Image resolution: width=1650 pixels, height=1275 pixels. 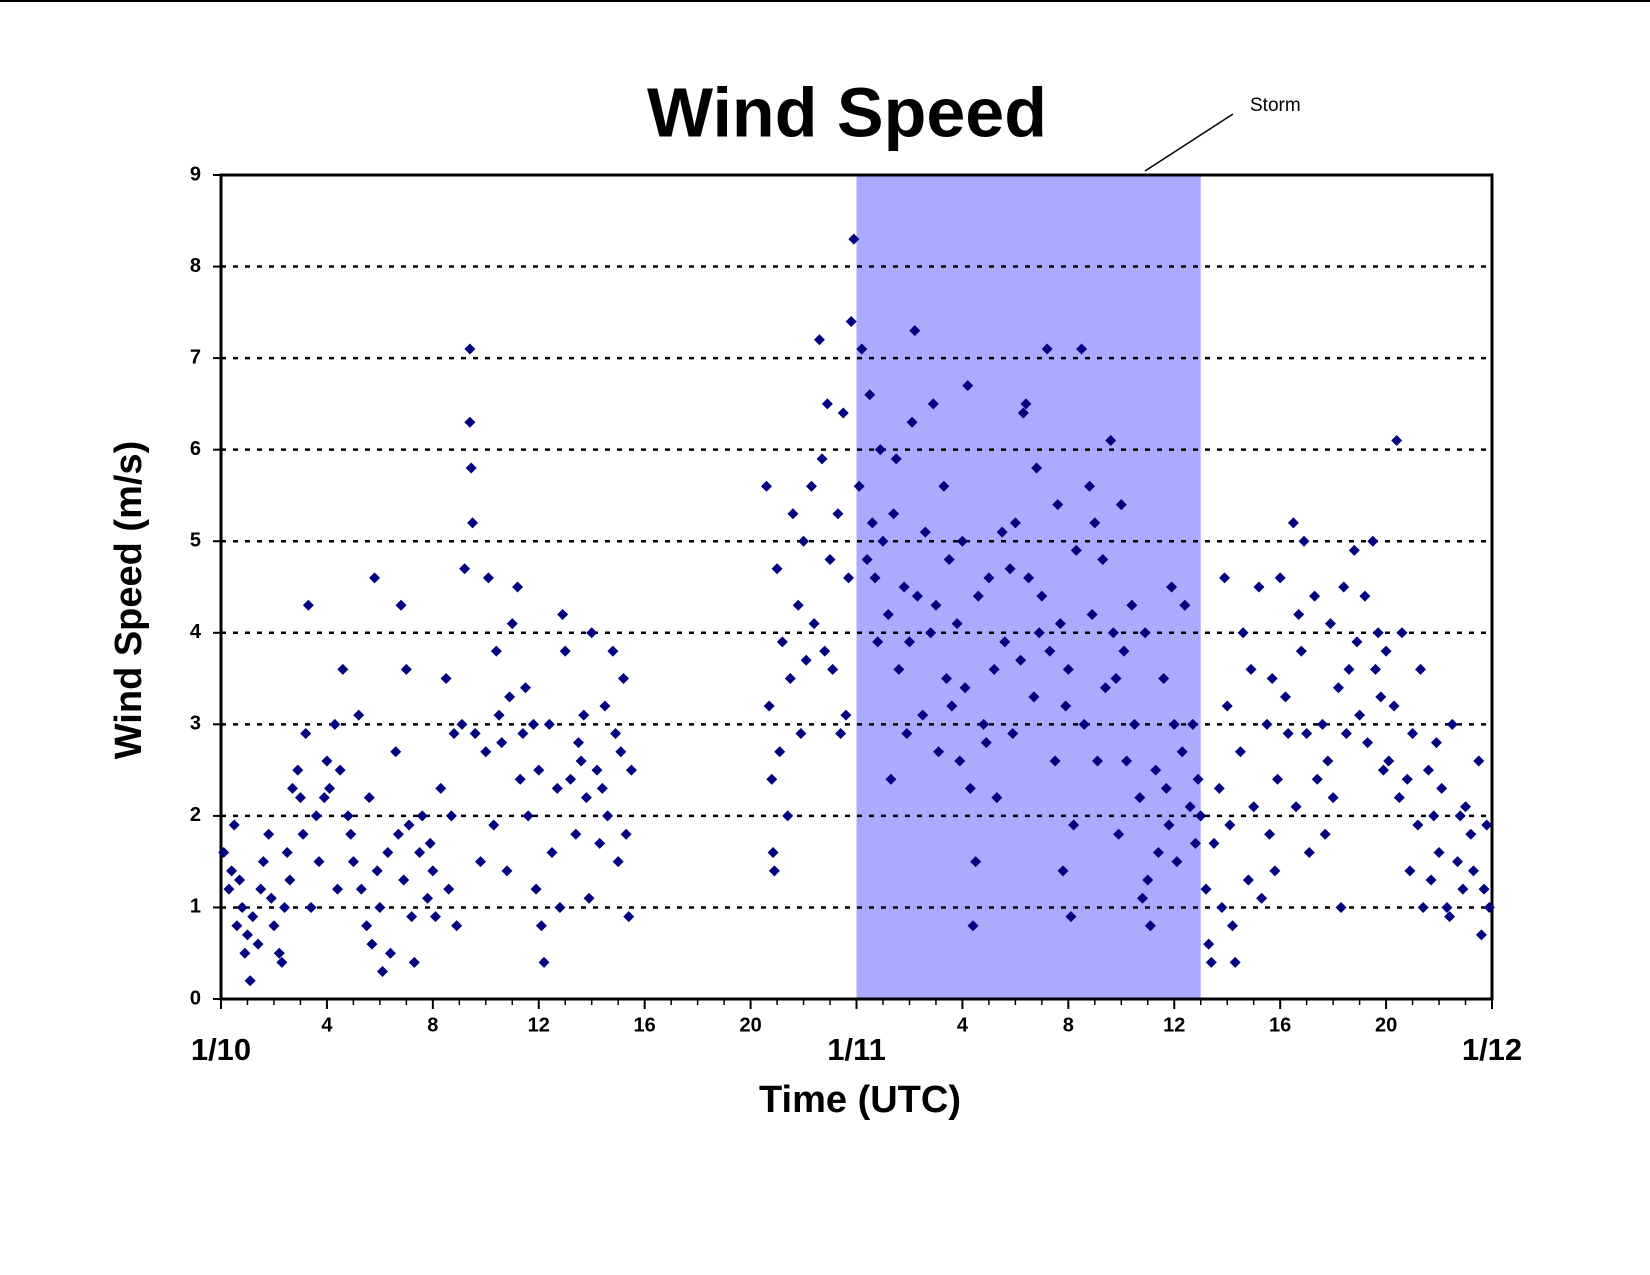 I want to click on y-tick-label: 1, so click(x=195, y=907).